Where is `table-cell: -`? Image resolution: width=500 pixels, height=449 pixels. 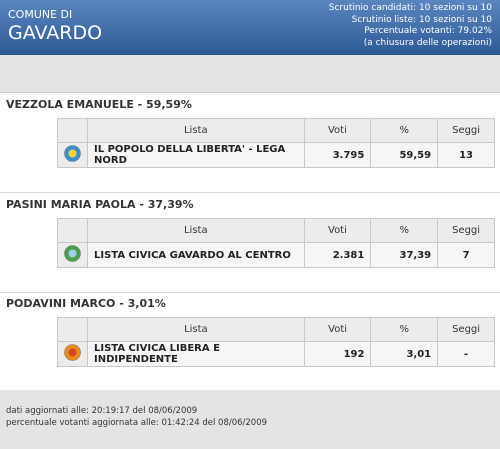 table-cell: - is located at coordinates (466, 354).